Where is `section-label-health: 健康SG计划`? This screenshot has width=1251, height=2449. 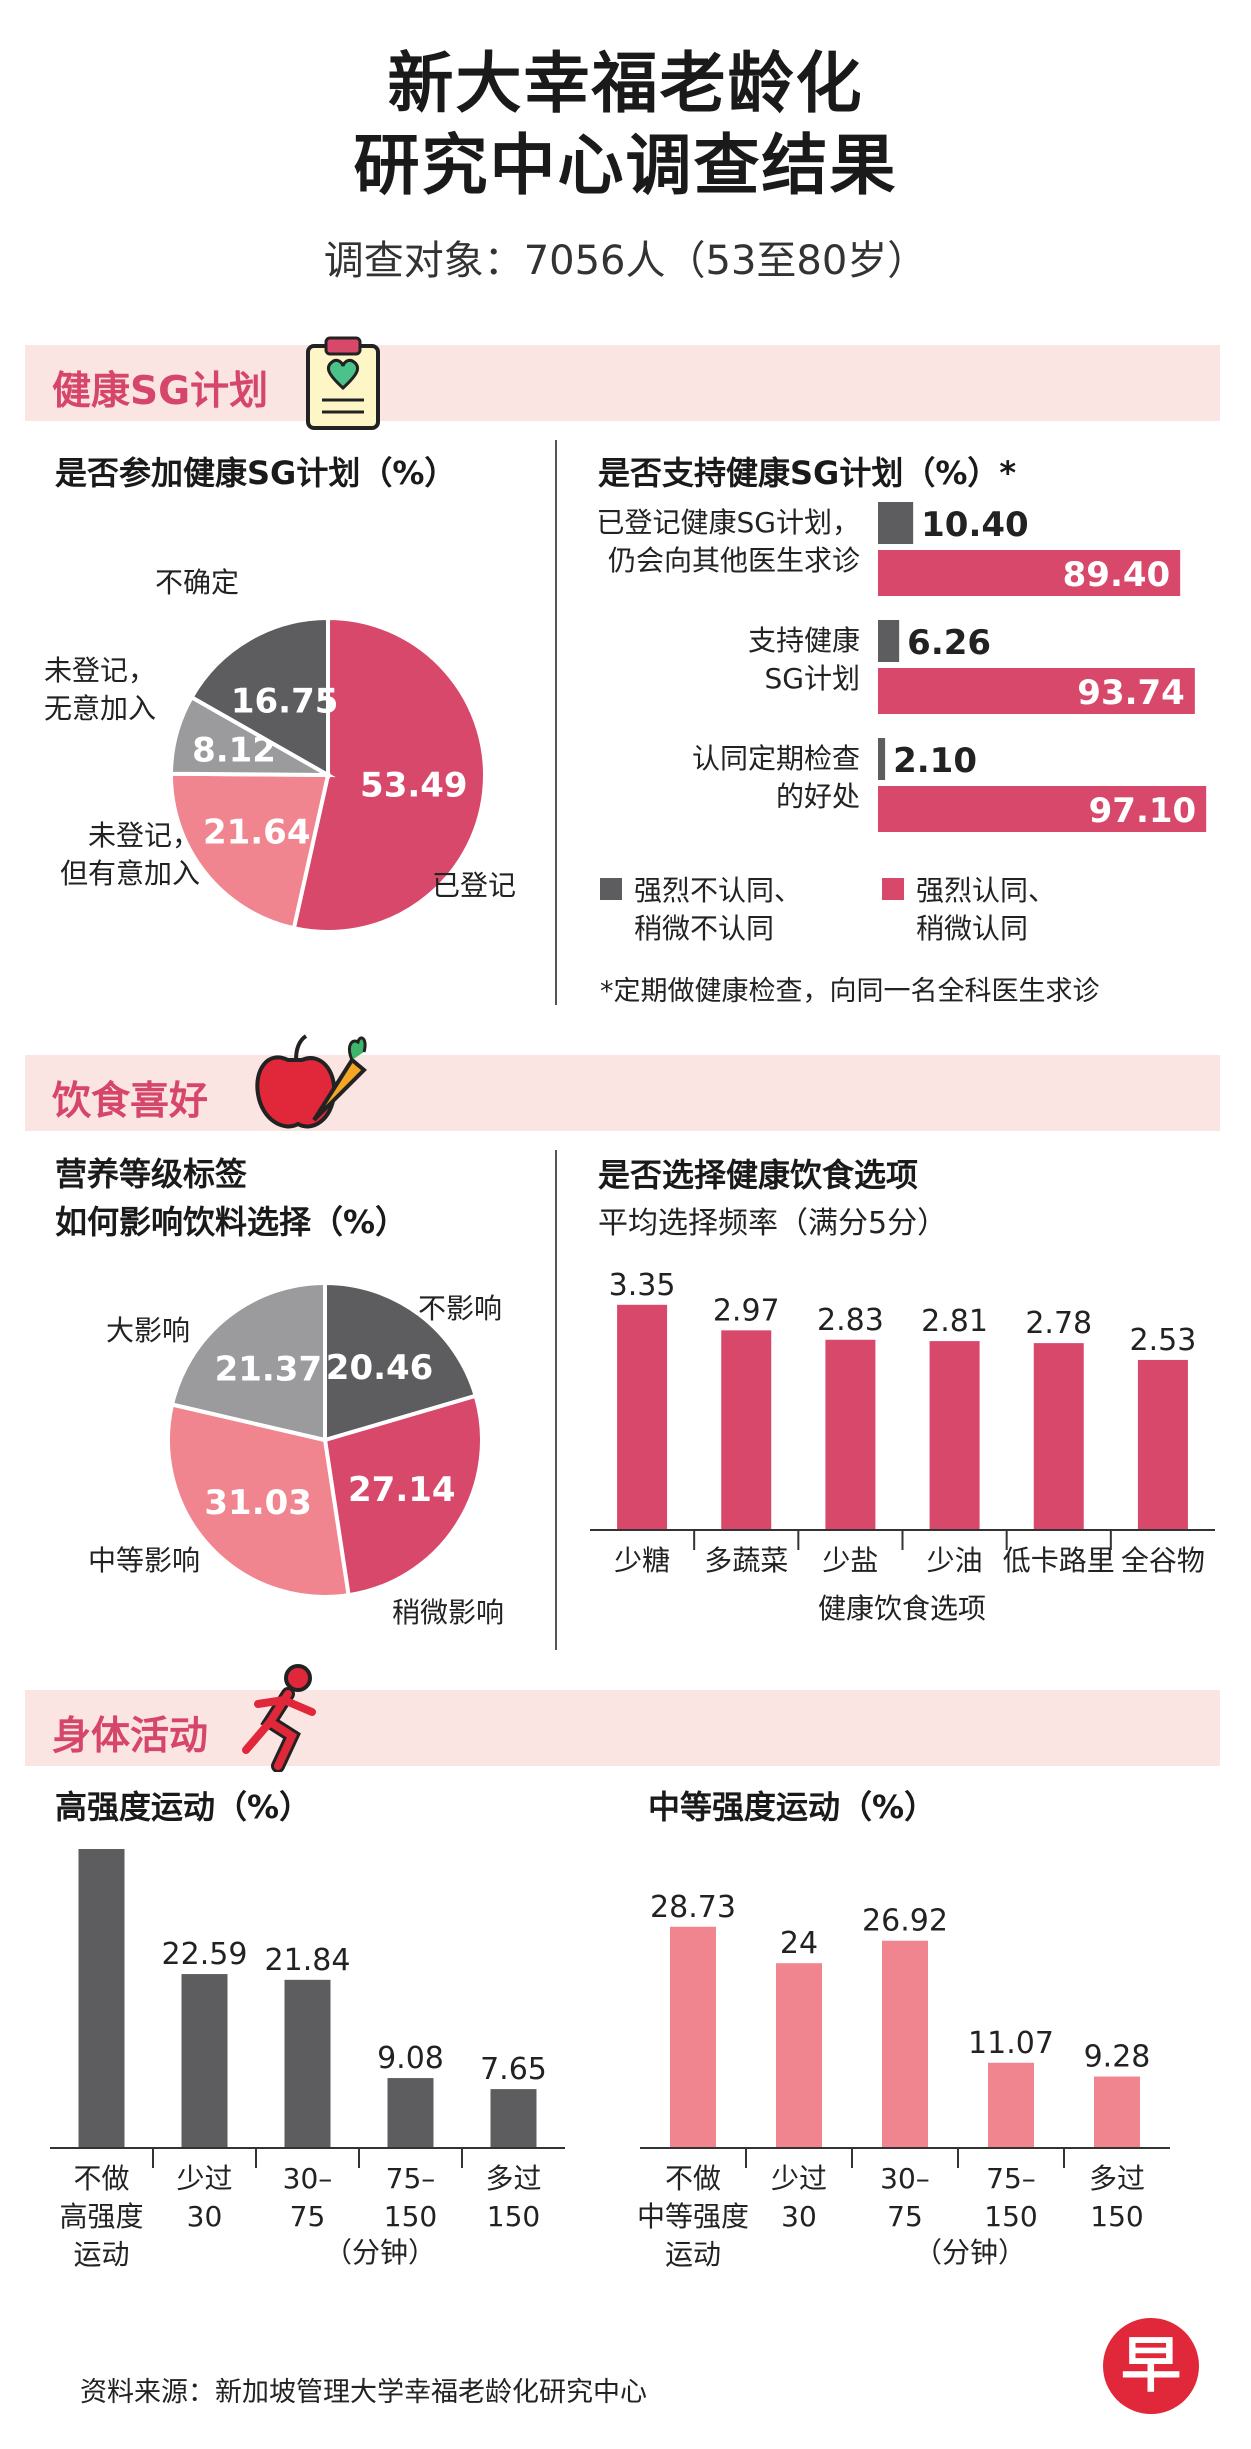
section-label-health: 健康SG计划 is located at coordinates (160, 391).